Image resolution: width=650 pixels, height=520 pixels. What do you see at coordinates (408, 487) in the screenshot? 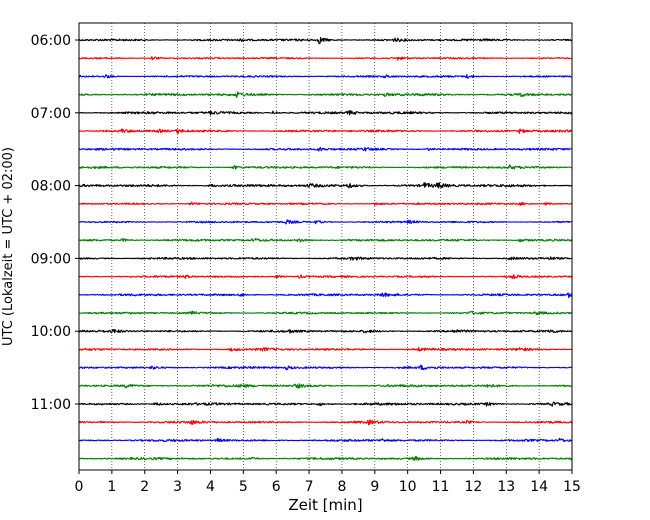
I see `x-tick-label: 10` at bounding box center [408, 487].